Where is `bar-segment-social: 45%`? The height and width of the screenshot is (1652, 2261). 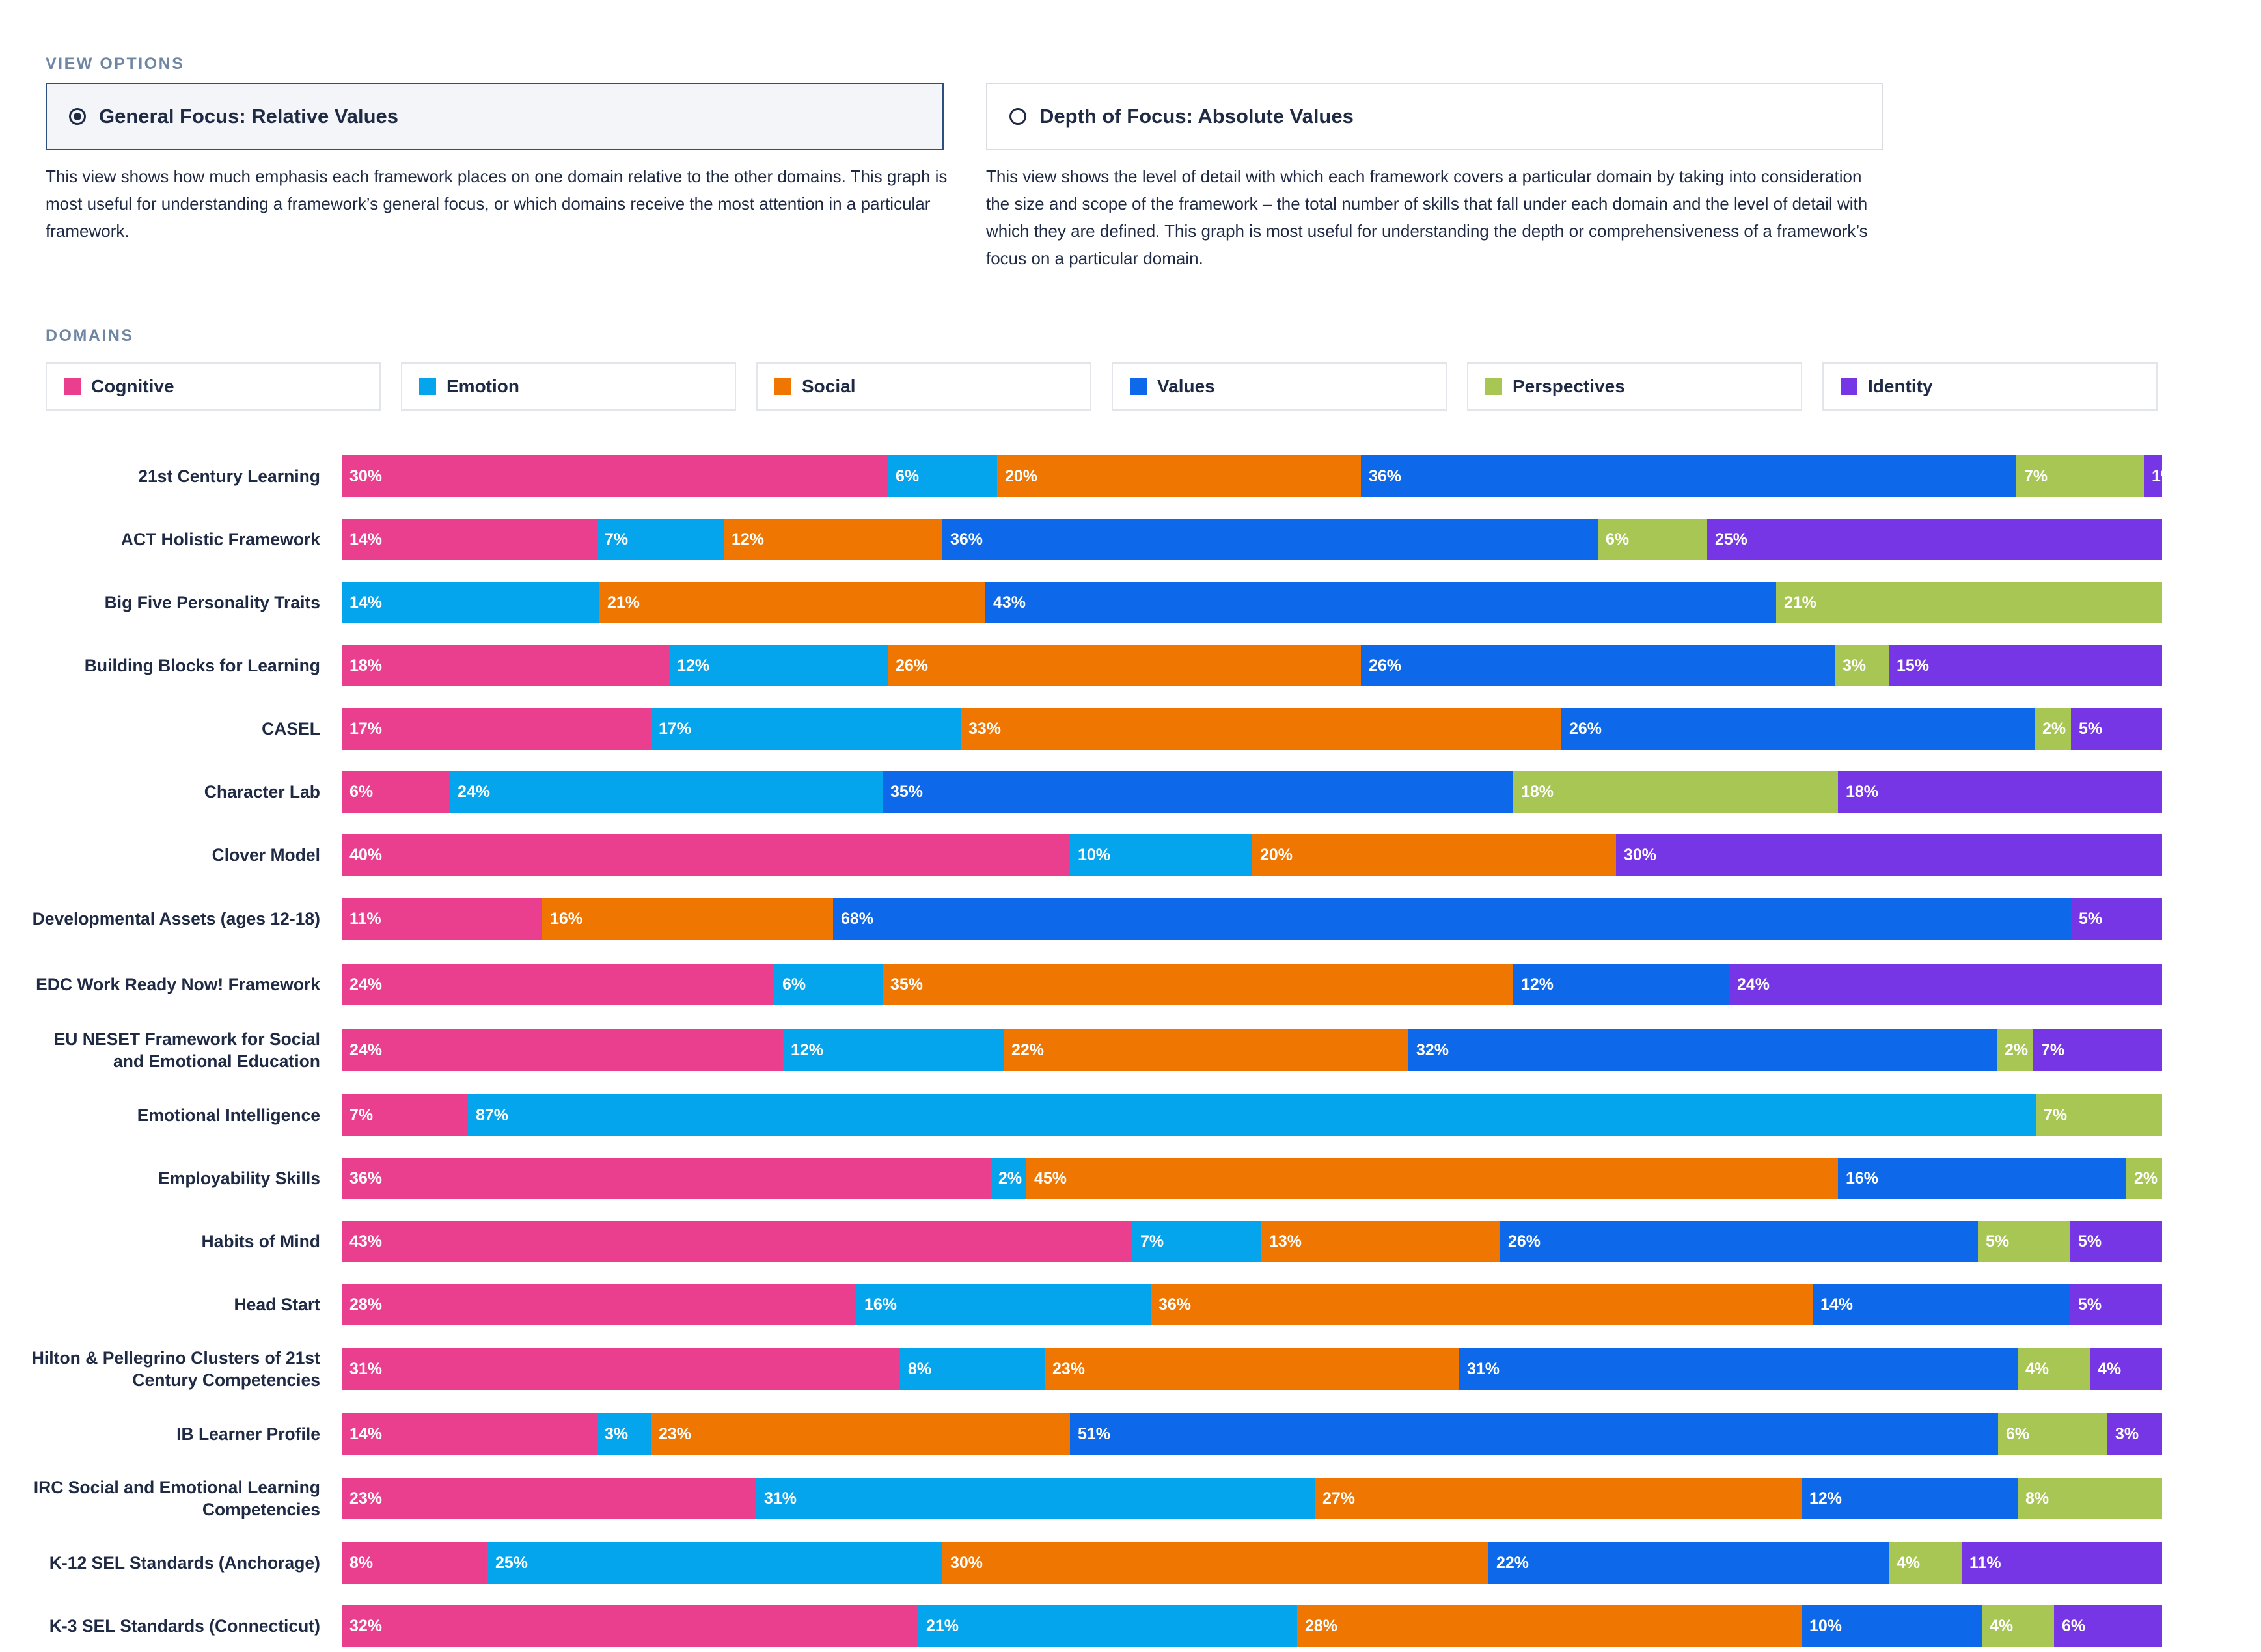
bar-segment-social: 45% is located at coordinates (1432, 1178).